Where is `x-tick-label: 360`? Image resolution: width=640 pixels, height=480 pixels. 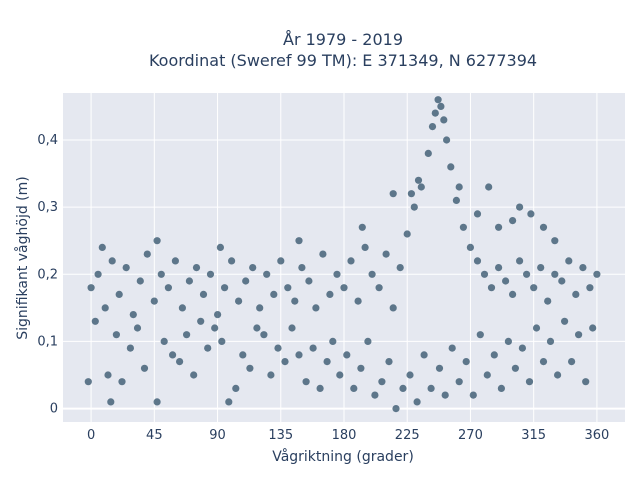 x-tick-label: 360 is located at coordinates (596, 435).